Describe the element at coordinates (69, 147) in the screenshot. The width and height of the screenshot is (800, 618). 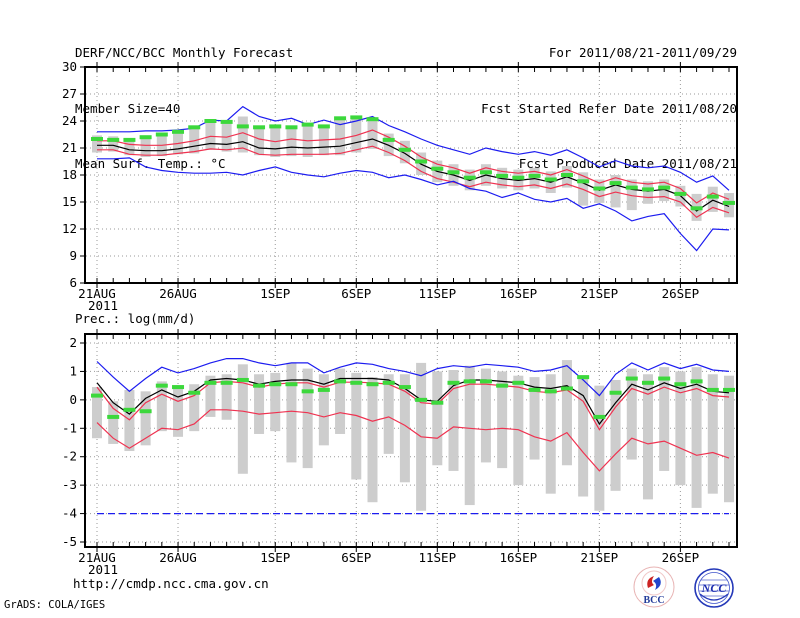
I see `y-tick-label: 21` at that location.